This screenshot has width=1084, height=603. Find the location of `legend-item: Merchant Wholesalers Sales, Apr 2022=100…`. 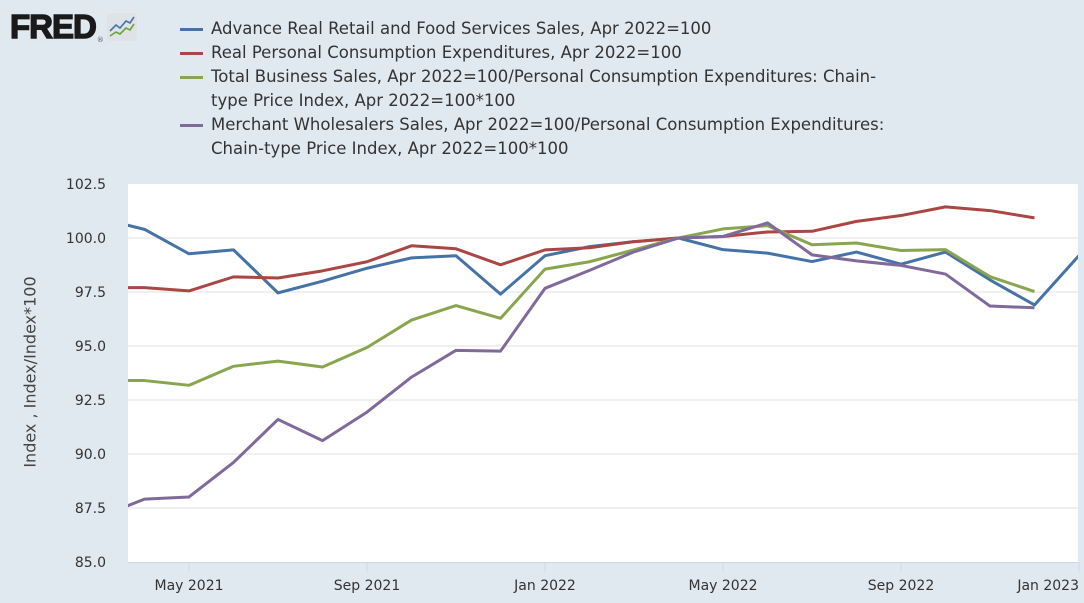

legend-item: Merchant Wholesalers Sales, Apr 2022=100… is located at coordinates (540, 137).